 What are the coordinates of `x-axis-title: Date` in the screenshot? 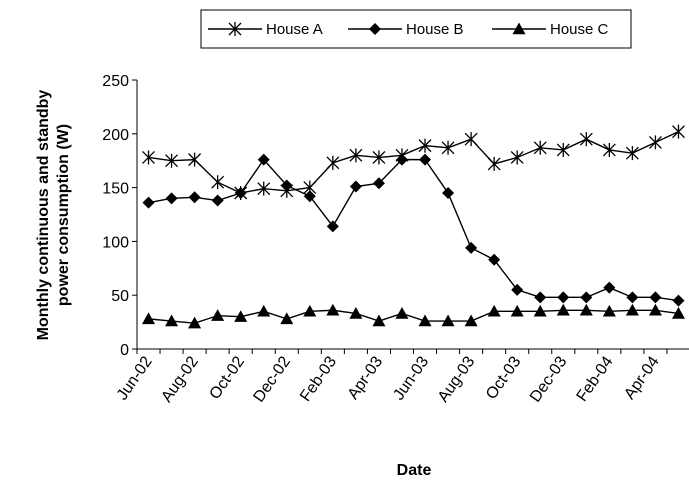 It's located at (414, 470).